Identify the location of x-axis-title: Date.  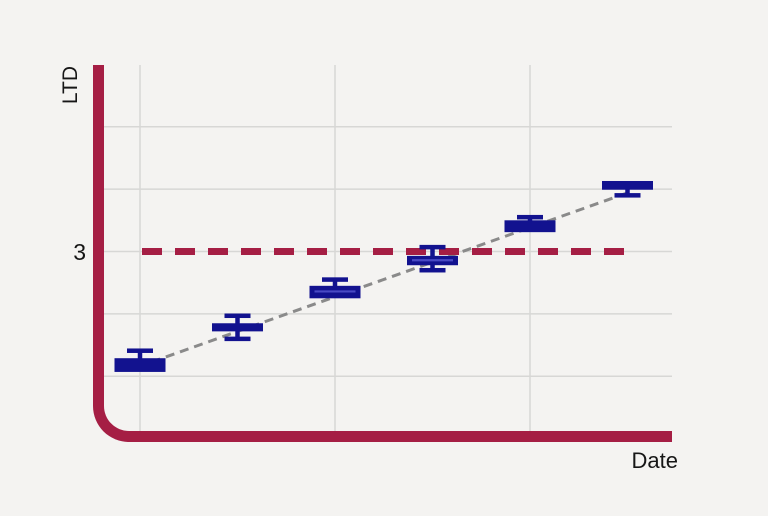
(654, 460).